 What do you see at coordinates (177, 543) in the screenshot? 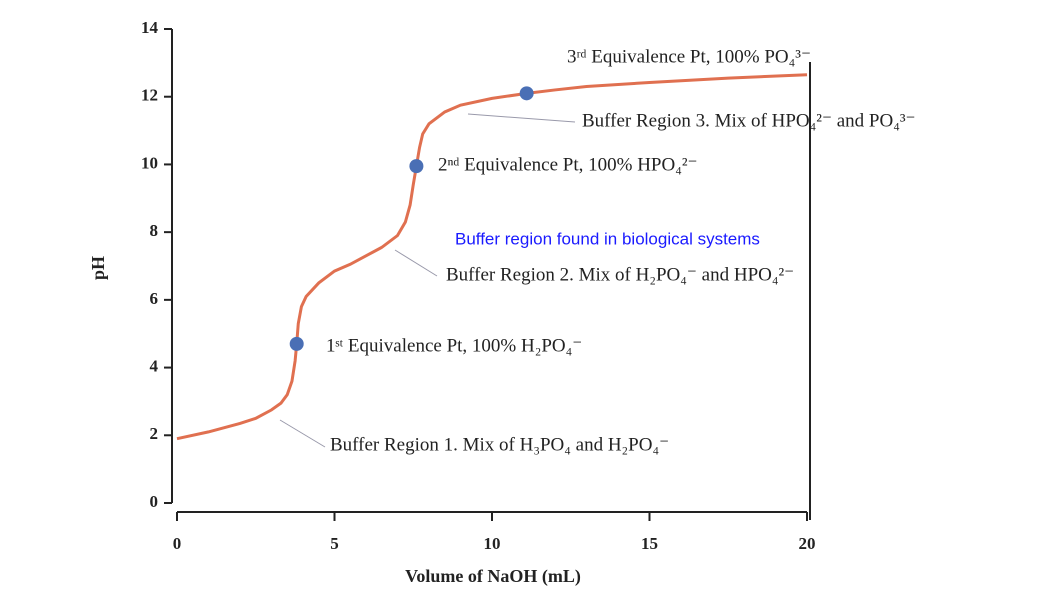
I see `x-tick-label: 0` at bounding box center [177, 543].